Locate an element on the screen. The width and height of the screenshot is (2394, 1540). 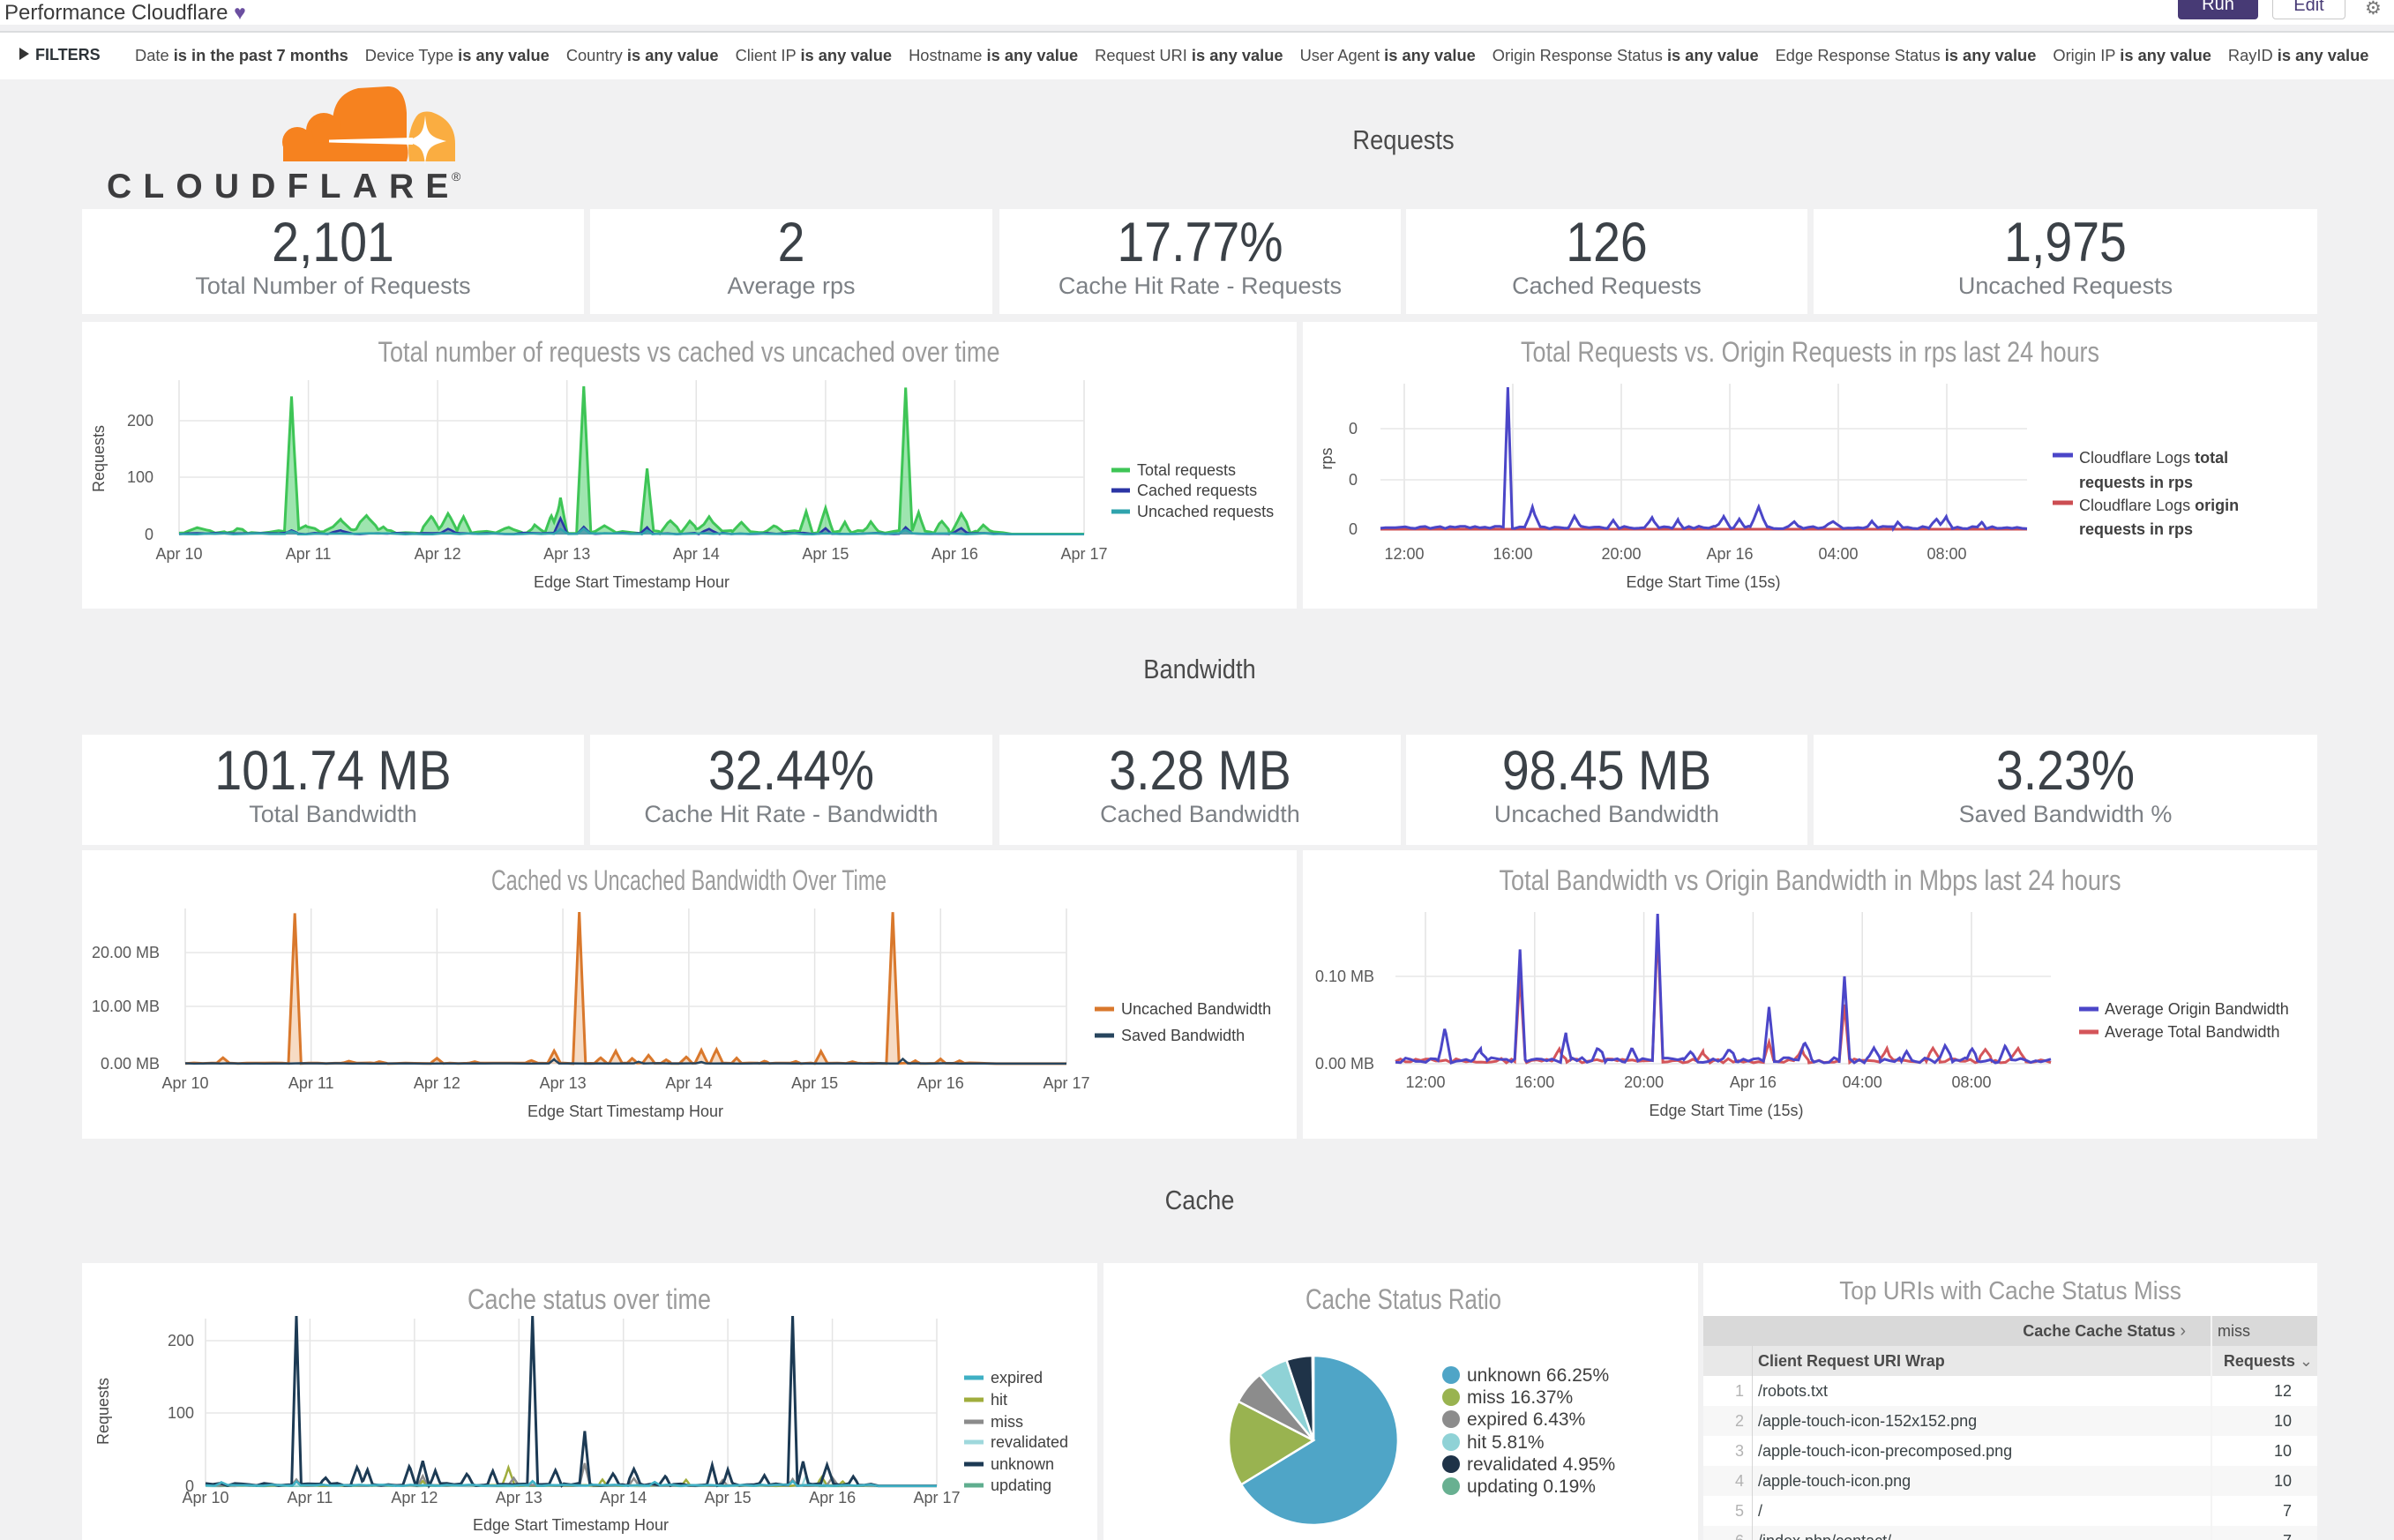
svg-text: expired 6.43% is located at coordinates (1526, 1419).